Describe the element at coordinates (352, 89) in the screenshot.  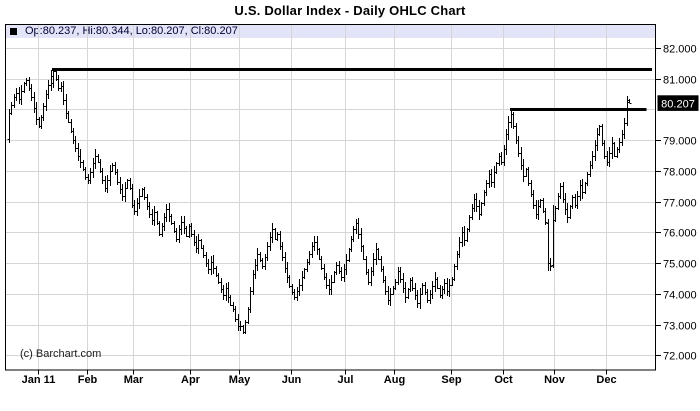
I see `resistance-lines` at that location.